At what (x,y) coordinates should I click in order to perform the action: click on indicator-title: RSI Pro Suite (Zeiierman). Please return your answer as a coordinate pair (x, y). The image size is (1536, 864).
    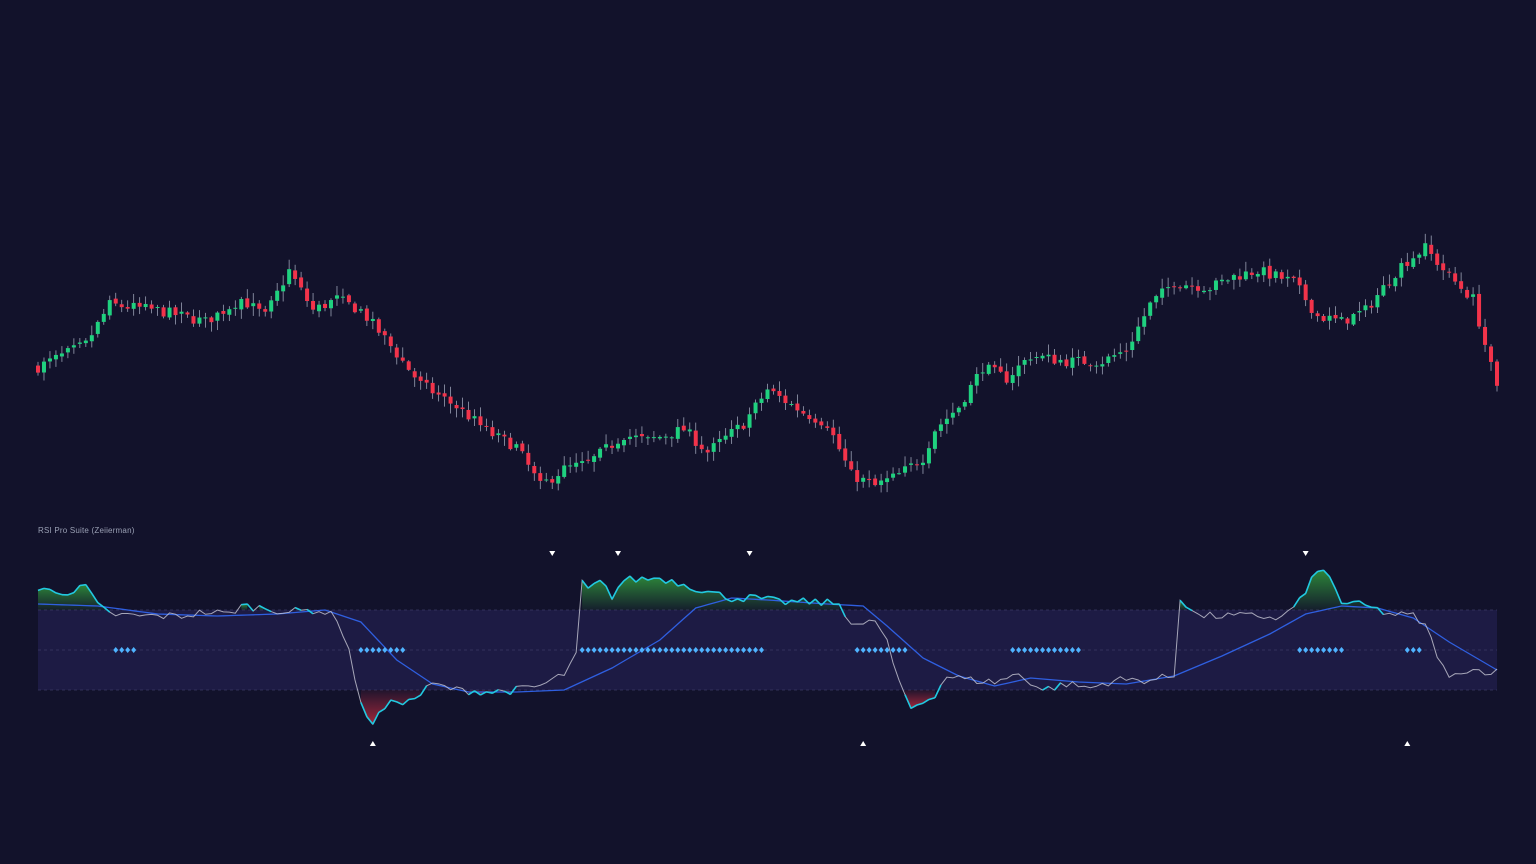
    Looking at the image, I should click on (86, 530).